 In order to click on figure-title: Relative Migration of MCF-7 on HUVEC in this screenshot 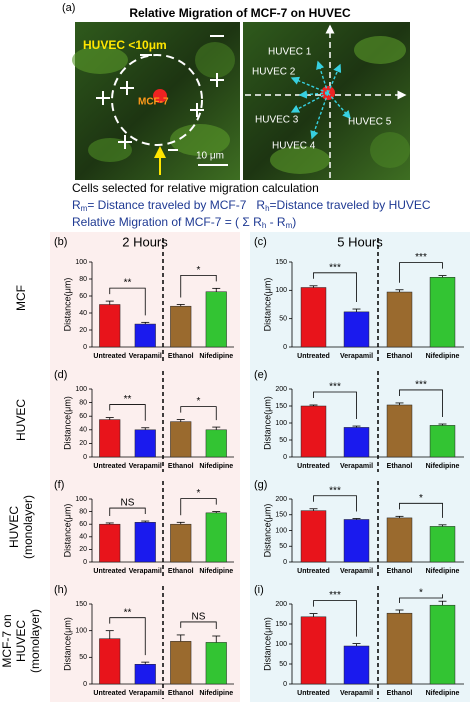, I will do `click(240, 13)`.